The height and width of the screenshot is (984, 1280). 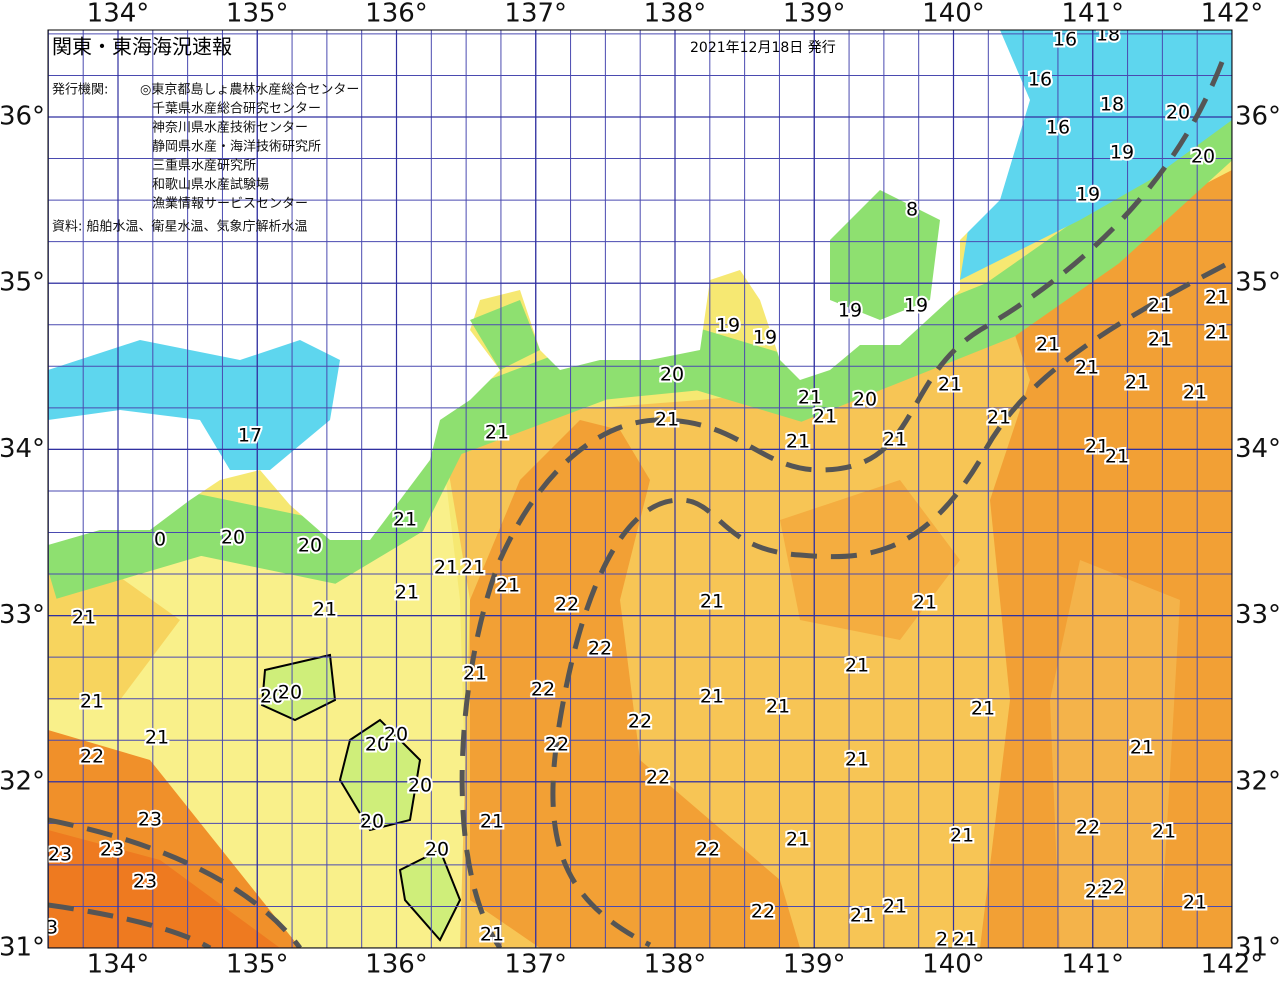 I want to click on publisher-label: 発行機関:, so click(x=80, y=90).